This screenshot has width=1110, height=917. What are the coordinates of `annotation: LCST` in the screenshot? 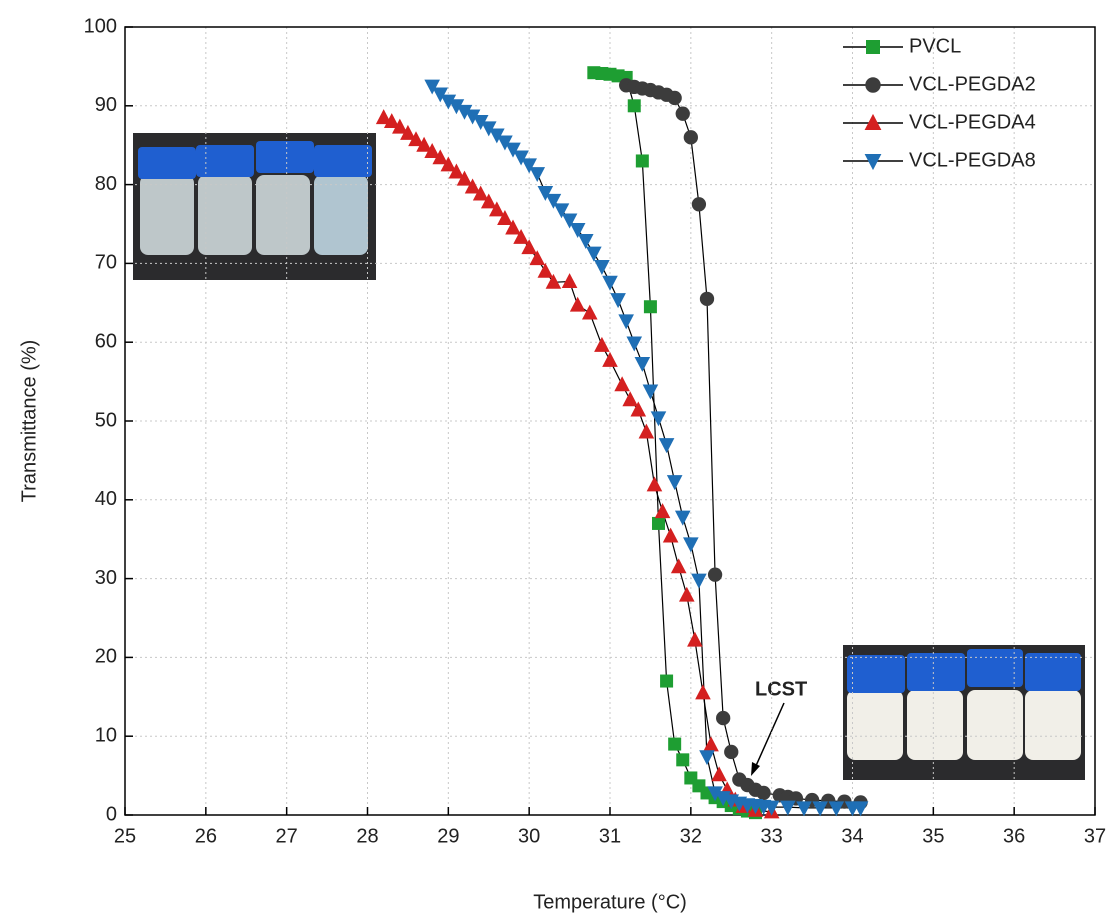 It's located at (781, 689).